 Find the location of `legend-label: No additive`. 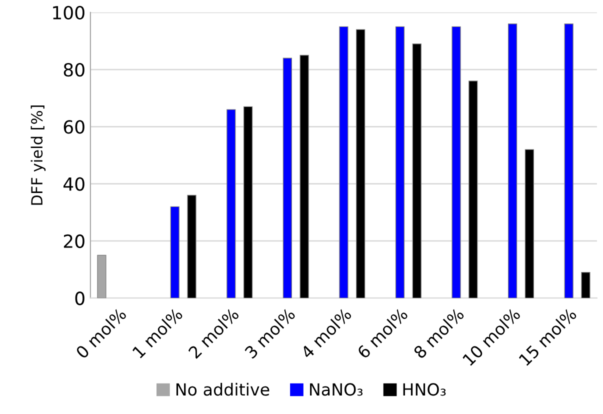

legend-label: No additive is located at coordinates (223, 389).